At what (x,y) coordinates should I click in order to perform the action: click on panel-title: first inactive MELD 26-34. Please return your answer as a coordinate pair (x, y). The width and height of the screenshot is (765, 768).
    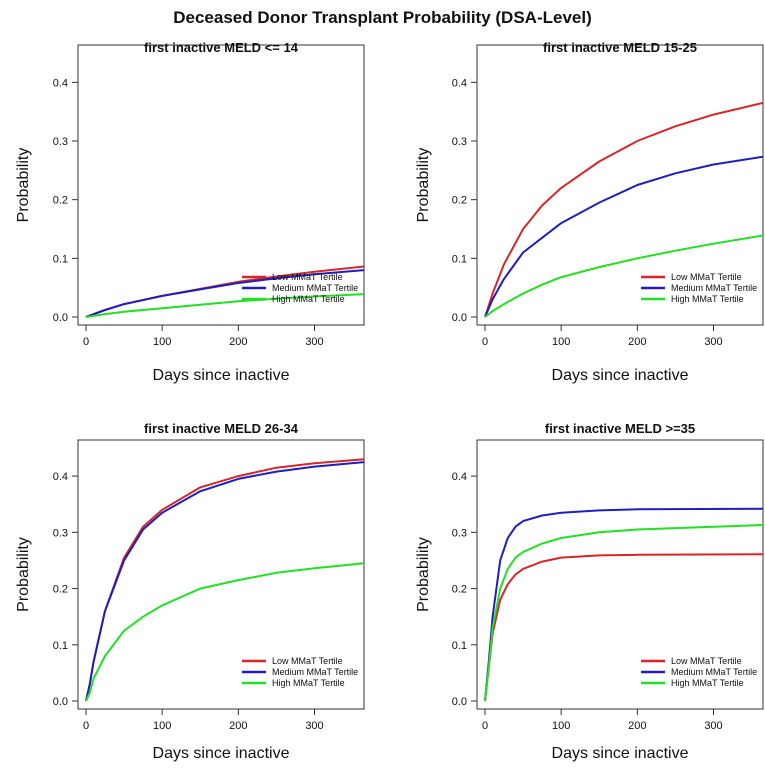
    Looking at the image, I should click on (221, 428).